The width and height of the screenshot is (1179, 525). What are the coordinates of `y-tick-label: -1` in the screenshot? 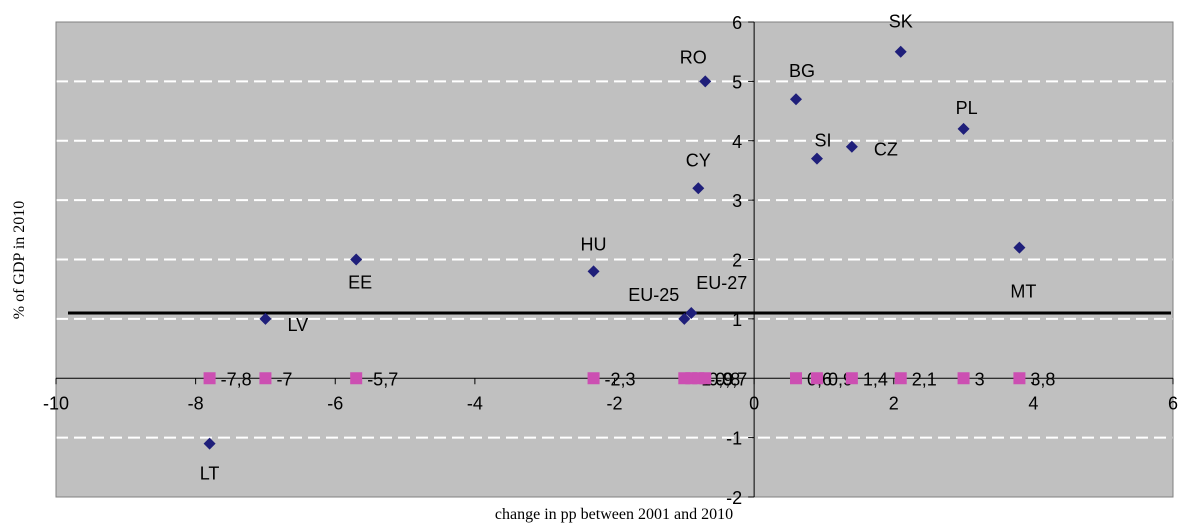 It's located at (734, 439).